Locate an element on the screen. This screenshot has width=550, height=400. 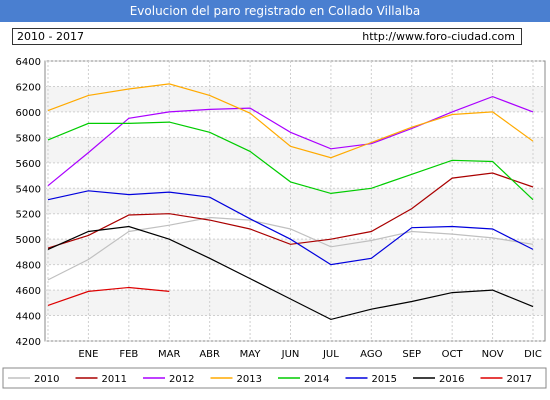
y-tick-label: 5200 is located at coordinates (28, 215).